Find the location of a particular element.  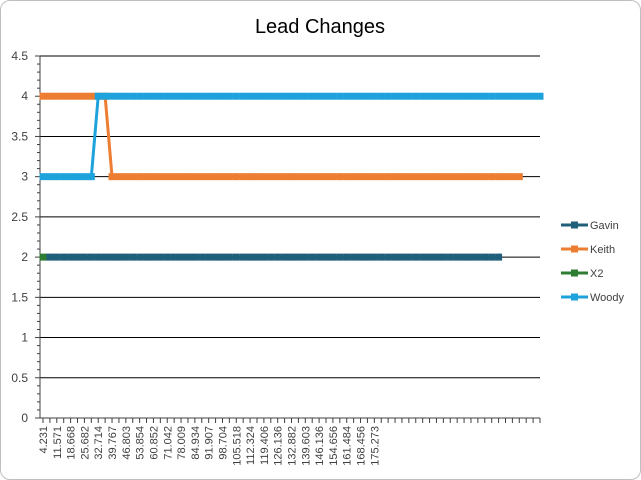

series-woody is located at coordinates (291, 136).